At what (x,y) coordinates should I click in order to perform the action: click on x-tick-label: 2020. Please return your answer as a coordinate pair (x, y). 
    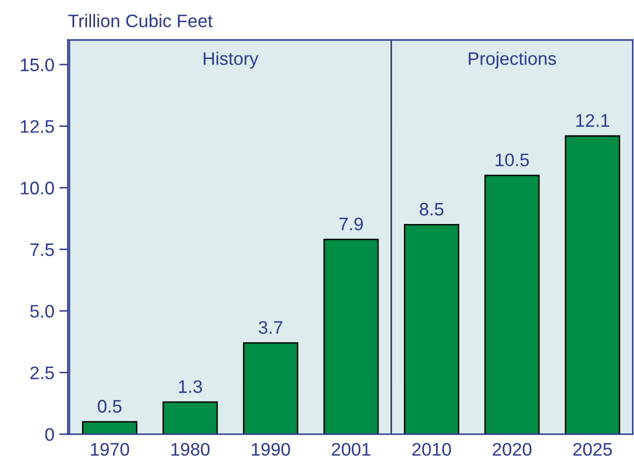
    Looking at the image, I should click on (512, 449).